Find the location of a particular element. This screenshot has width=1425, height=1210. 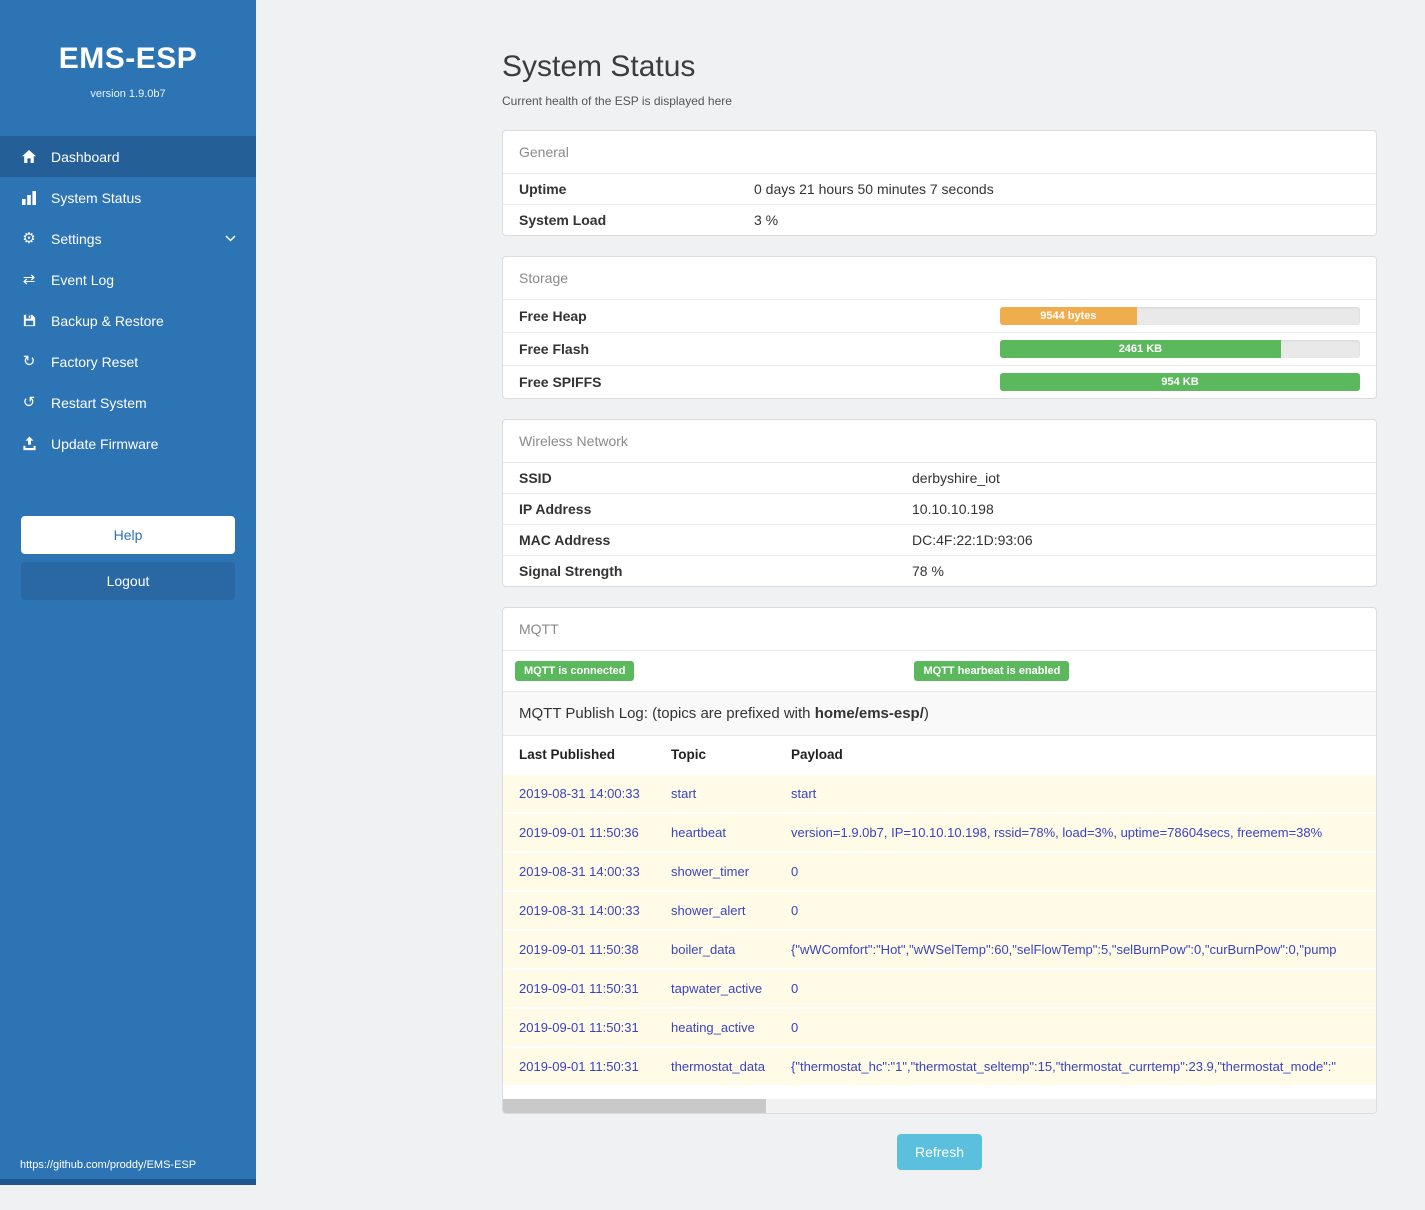

row-label: Signal Strength is located at coordinates (715, 571).